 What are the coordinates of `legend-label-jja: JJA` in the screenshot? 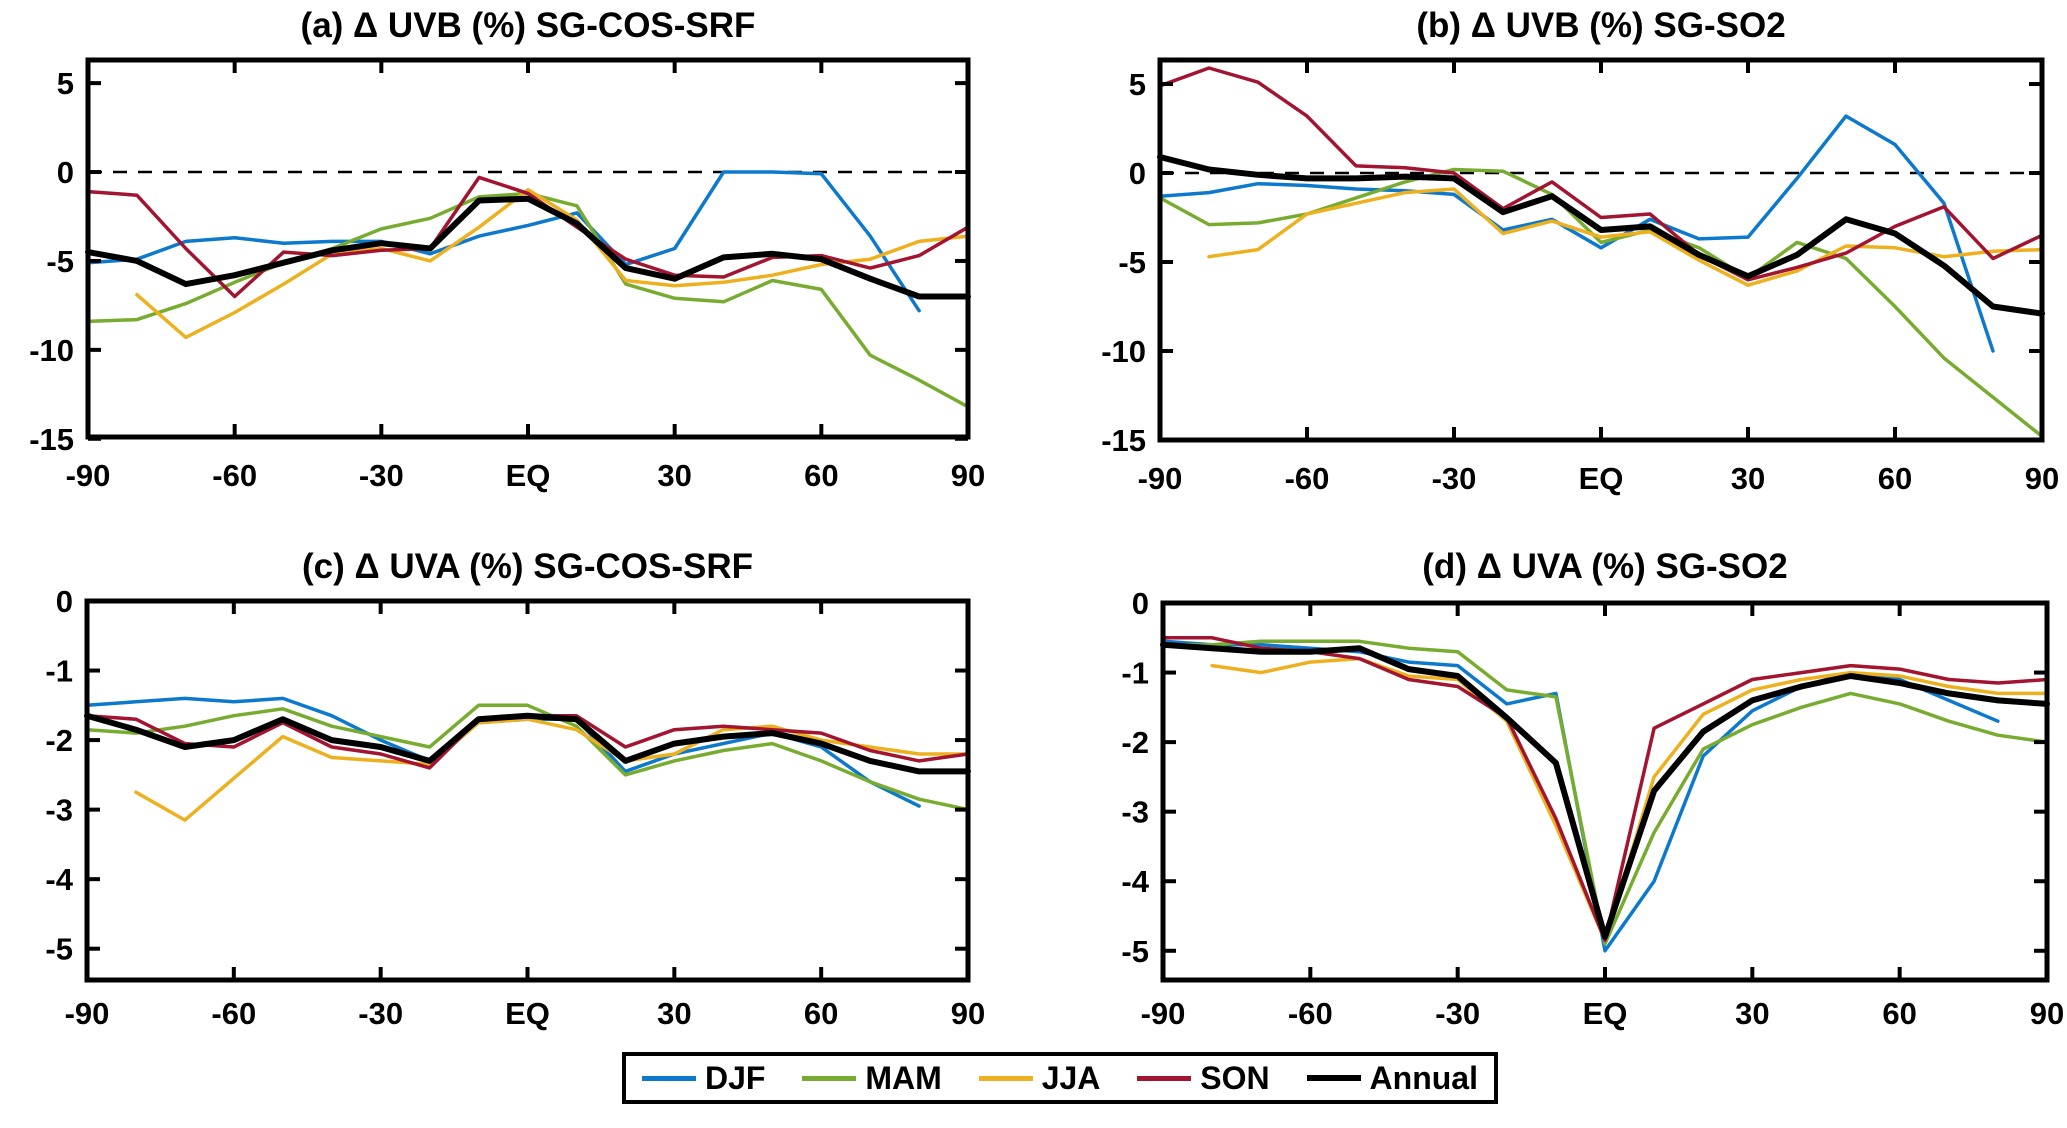 It's located at (1071, 1078).